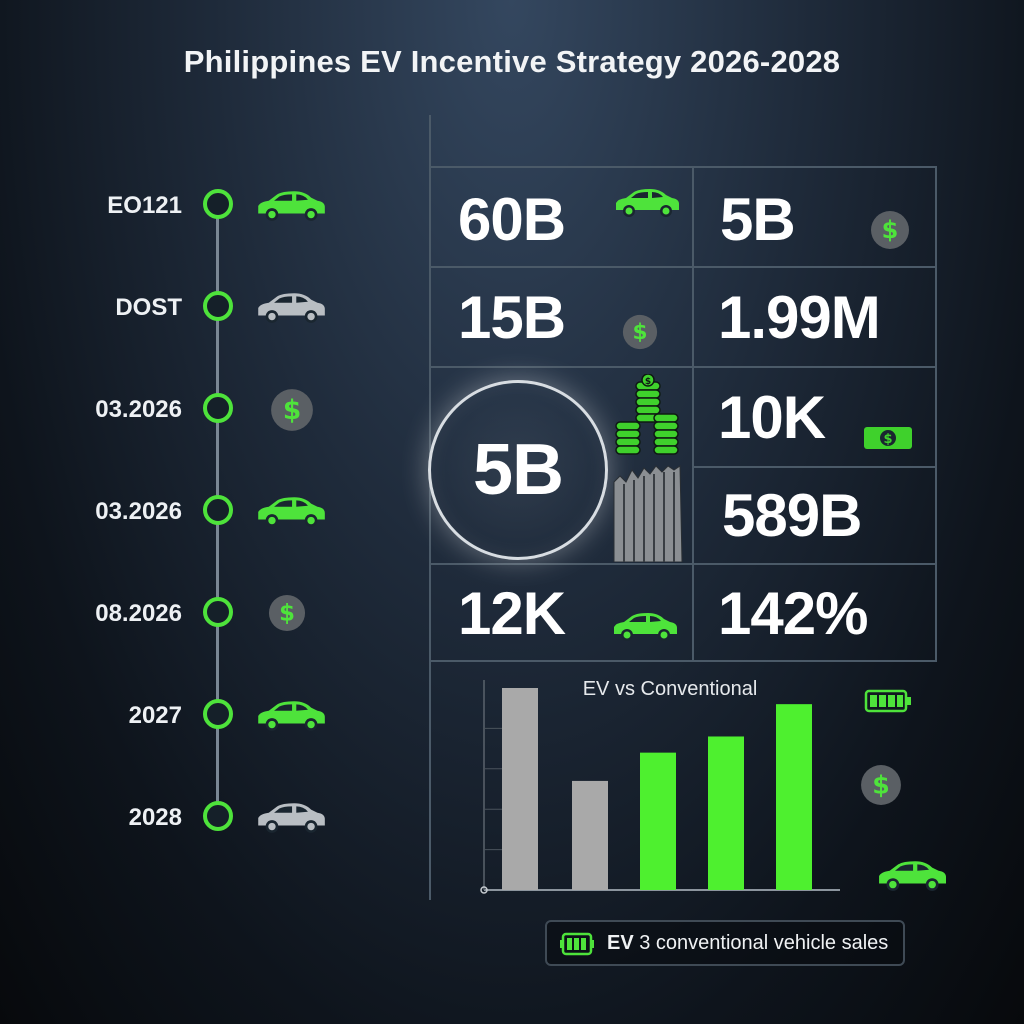 The width and height of the screenshot is (1024, 1024). I want to click on chart-title: EV vs Conventional, so click(670, 689).